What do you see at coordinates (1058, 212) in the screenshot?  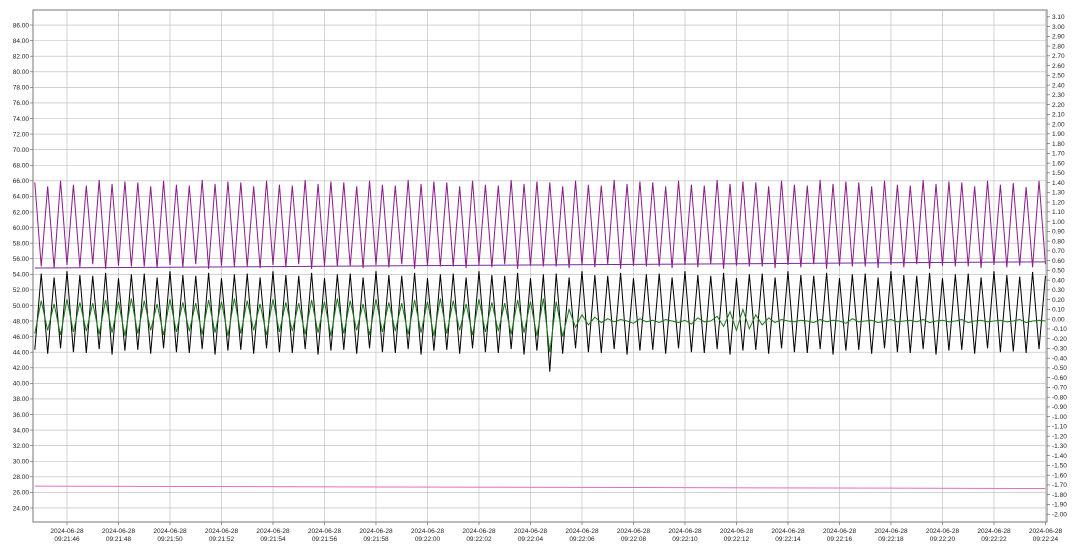 I see `y2-tick-label: 1.10` at bounding box center [1058, 212].